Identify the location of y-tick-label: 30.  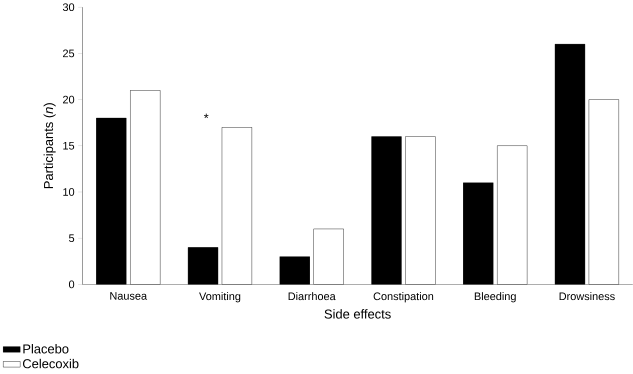
(68, 7).